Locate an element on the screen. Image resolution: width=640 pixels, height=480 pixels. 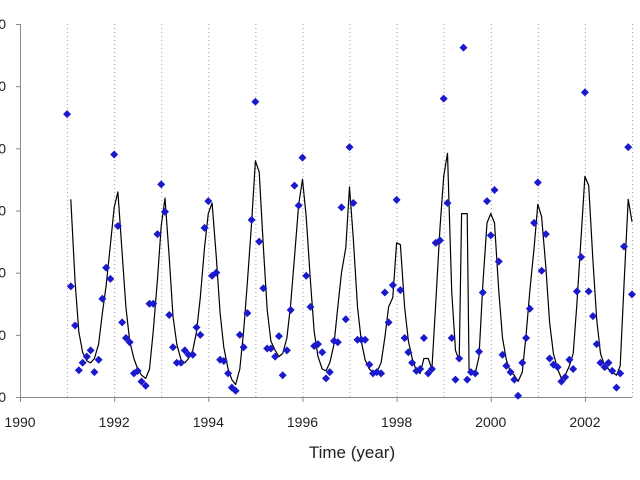
x-tick-label: 1990 is located at coordinates (19, 422).